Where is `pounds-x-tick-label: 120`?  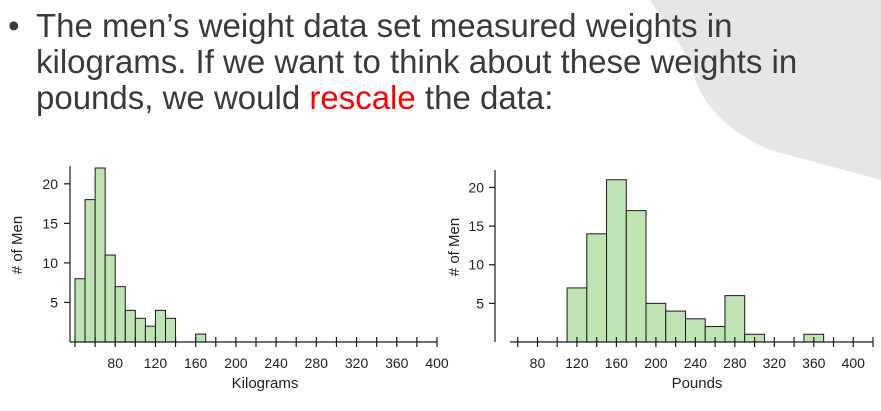 pounds-x-tick-label: 120 is located at coordinates (577, 363).